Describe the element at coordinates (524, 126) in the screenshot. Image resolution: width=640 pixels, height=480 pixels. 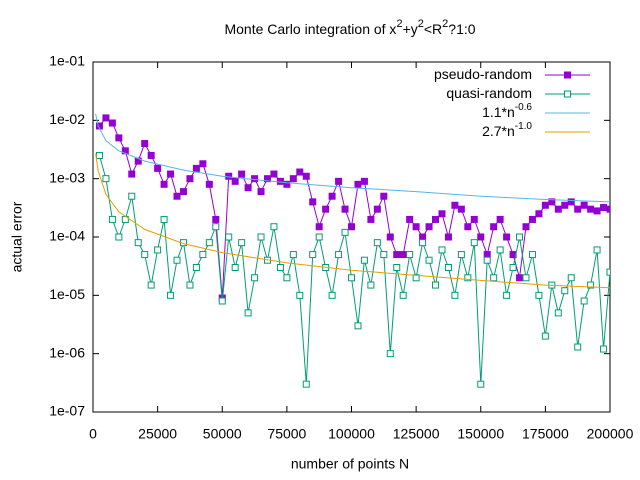
I see `legend-superscript: -1.0` at that location.